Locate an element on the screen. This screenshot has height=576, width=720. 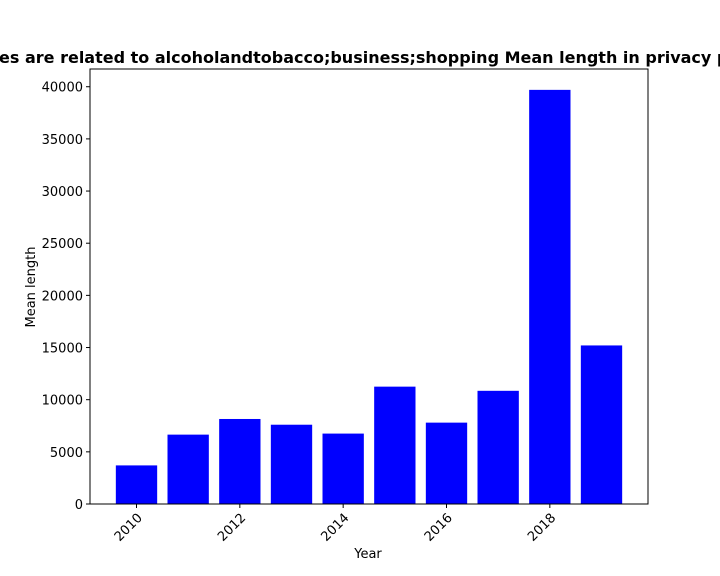
bar-2015 is located at coordinates (395, 445).